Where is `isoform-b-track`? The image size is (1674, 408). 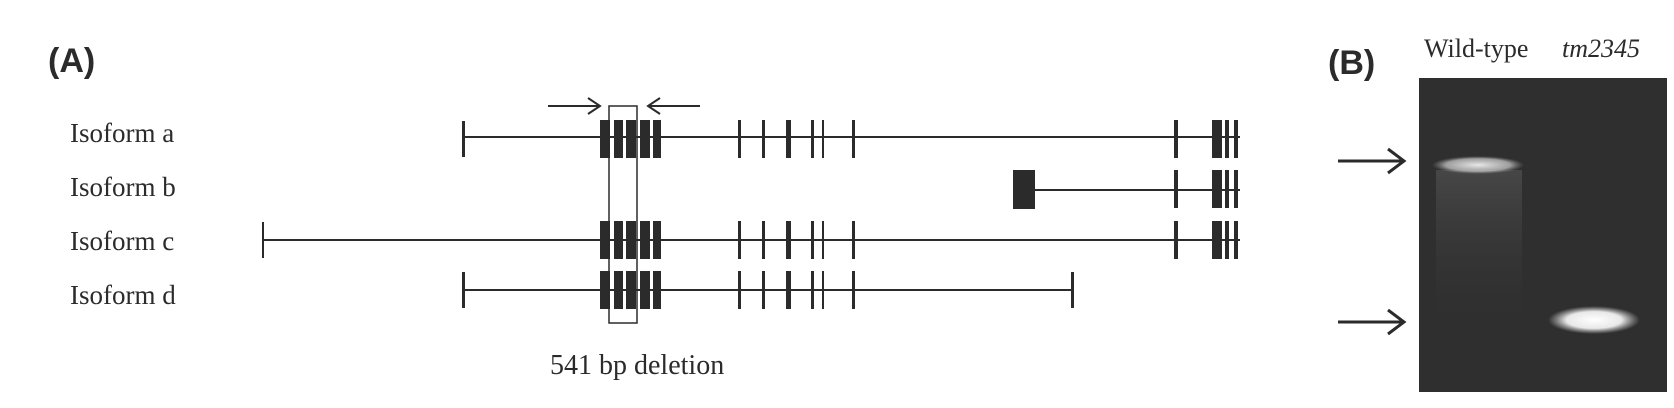 isoform-b-track is located at coordinates (1126, 189).